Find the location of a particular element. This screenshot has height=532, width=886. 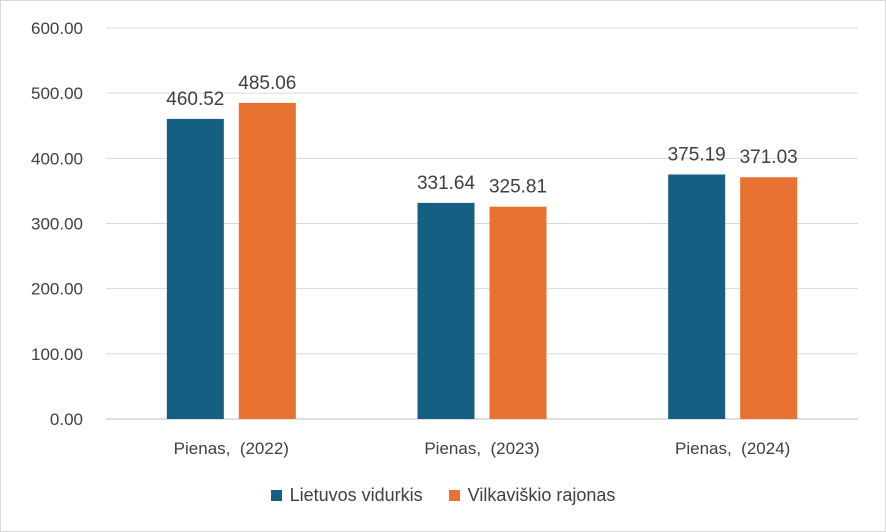

legend-item-vilkaviskio-rajonas: Vilkaviškio rajonas is located at coordinates (532, 495).